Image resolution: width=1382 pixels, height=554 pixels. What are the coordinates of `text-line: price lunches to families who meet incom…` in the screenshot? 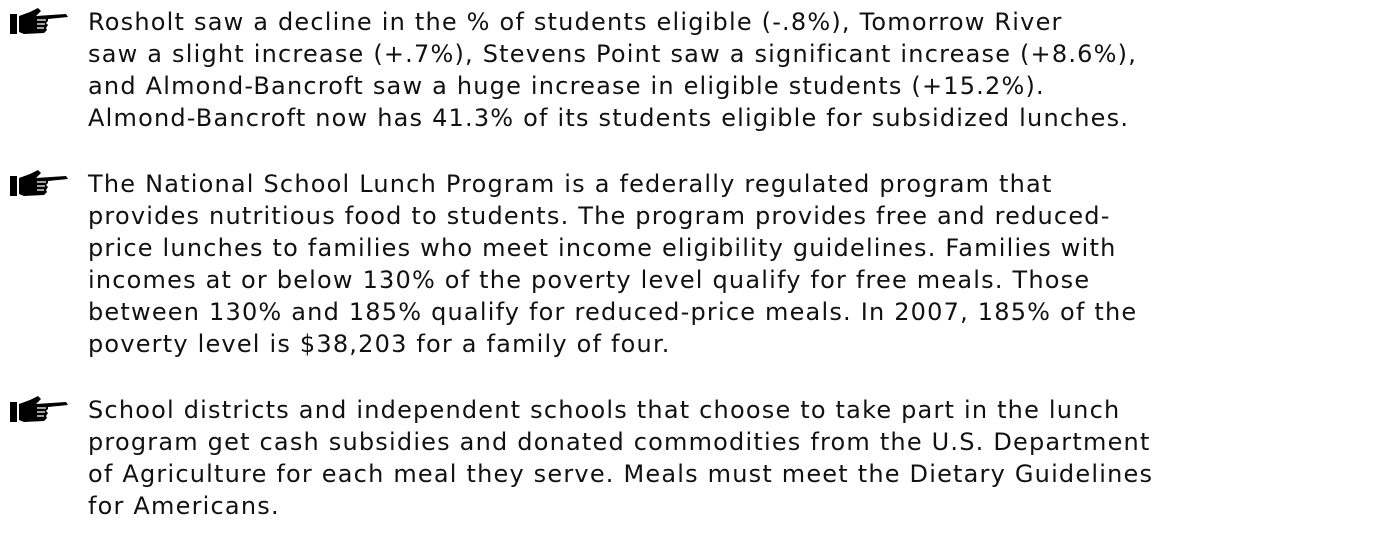 It's located at (602, 248).